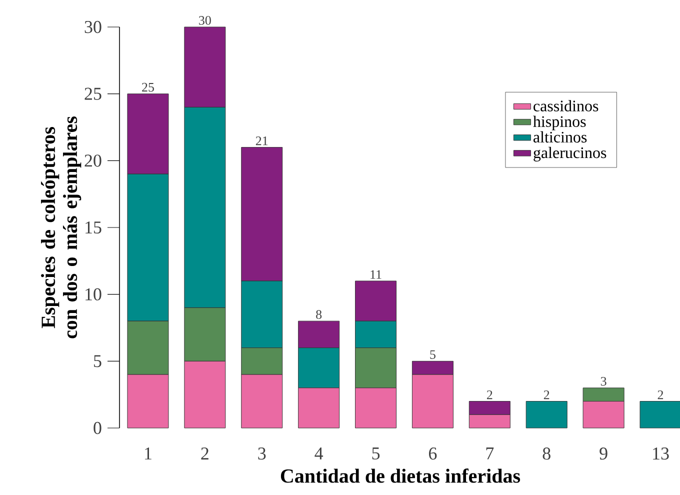 Image resolution: width=680 pixels, height=495 pixels. I want to click on x-tick-label: 9, so click(604, 454).